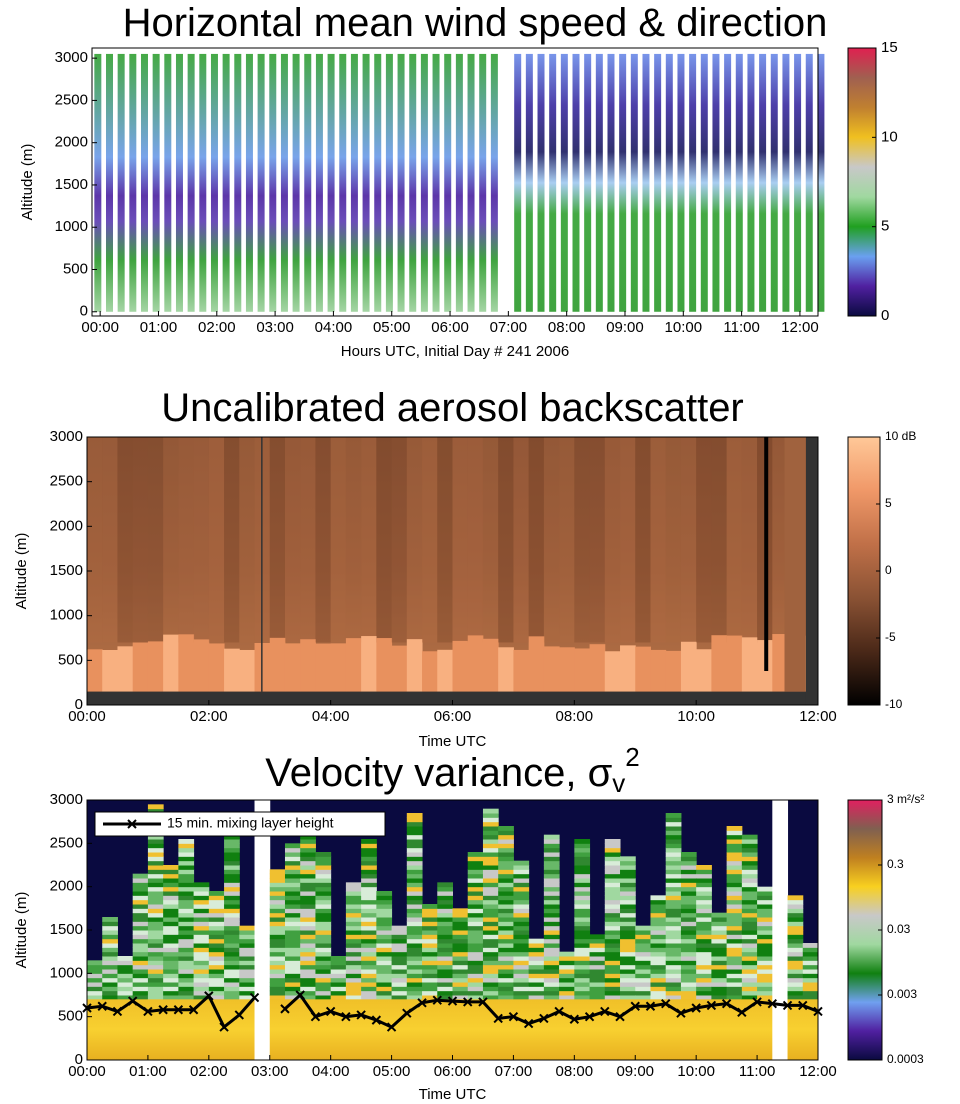 The height and width of the screenshot is (1104, 960). What do you see at coordinates (71, 226) in the screenshot?
I see `y-tick-label: 1000` at bounding box center [71, 226].